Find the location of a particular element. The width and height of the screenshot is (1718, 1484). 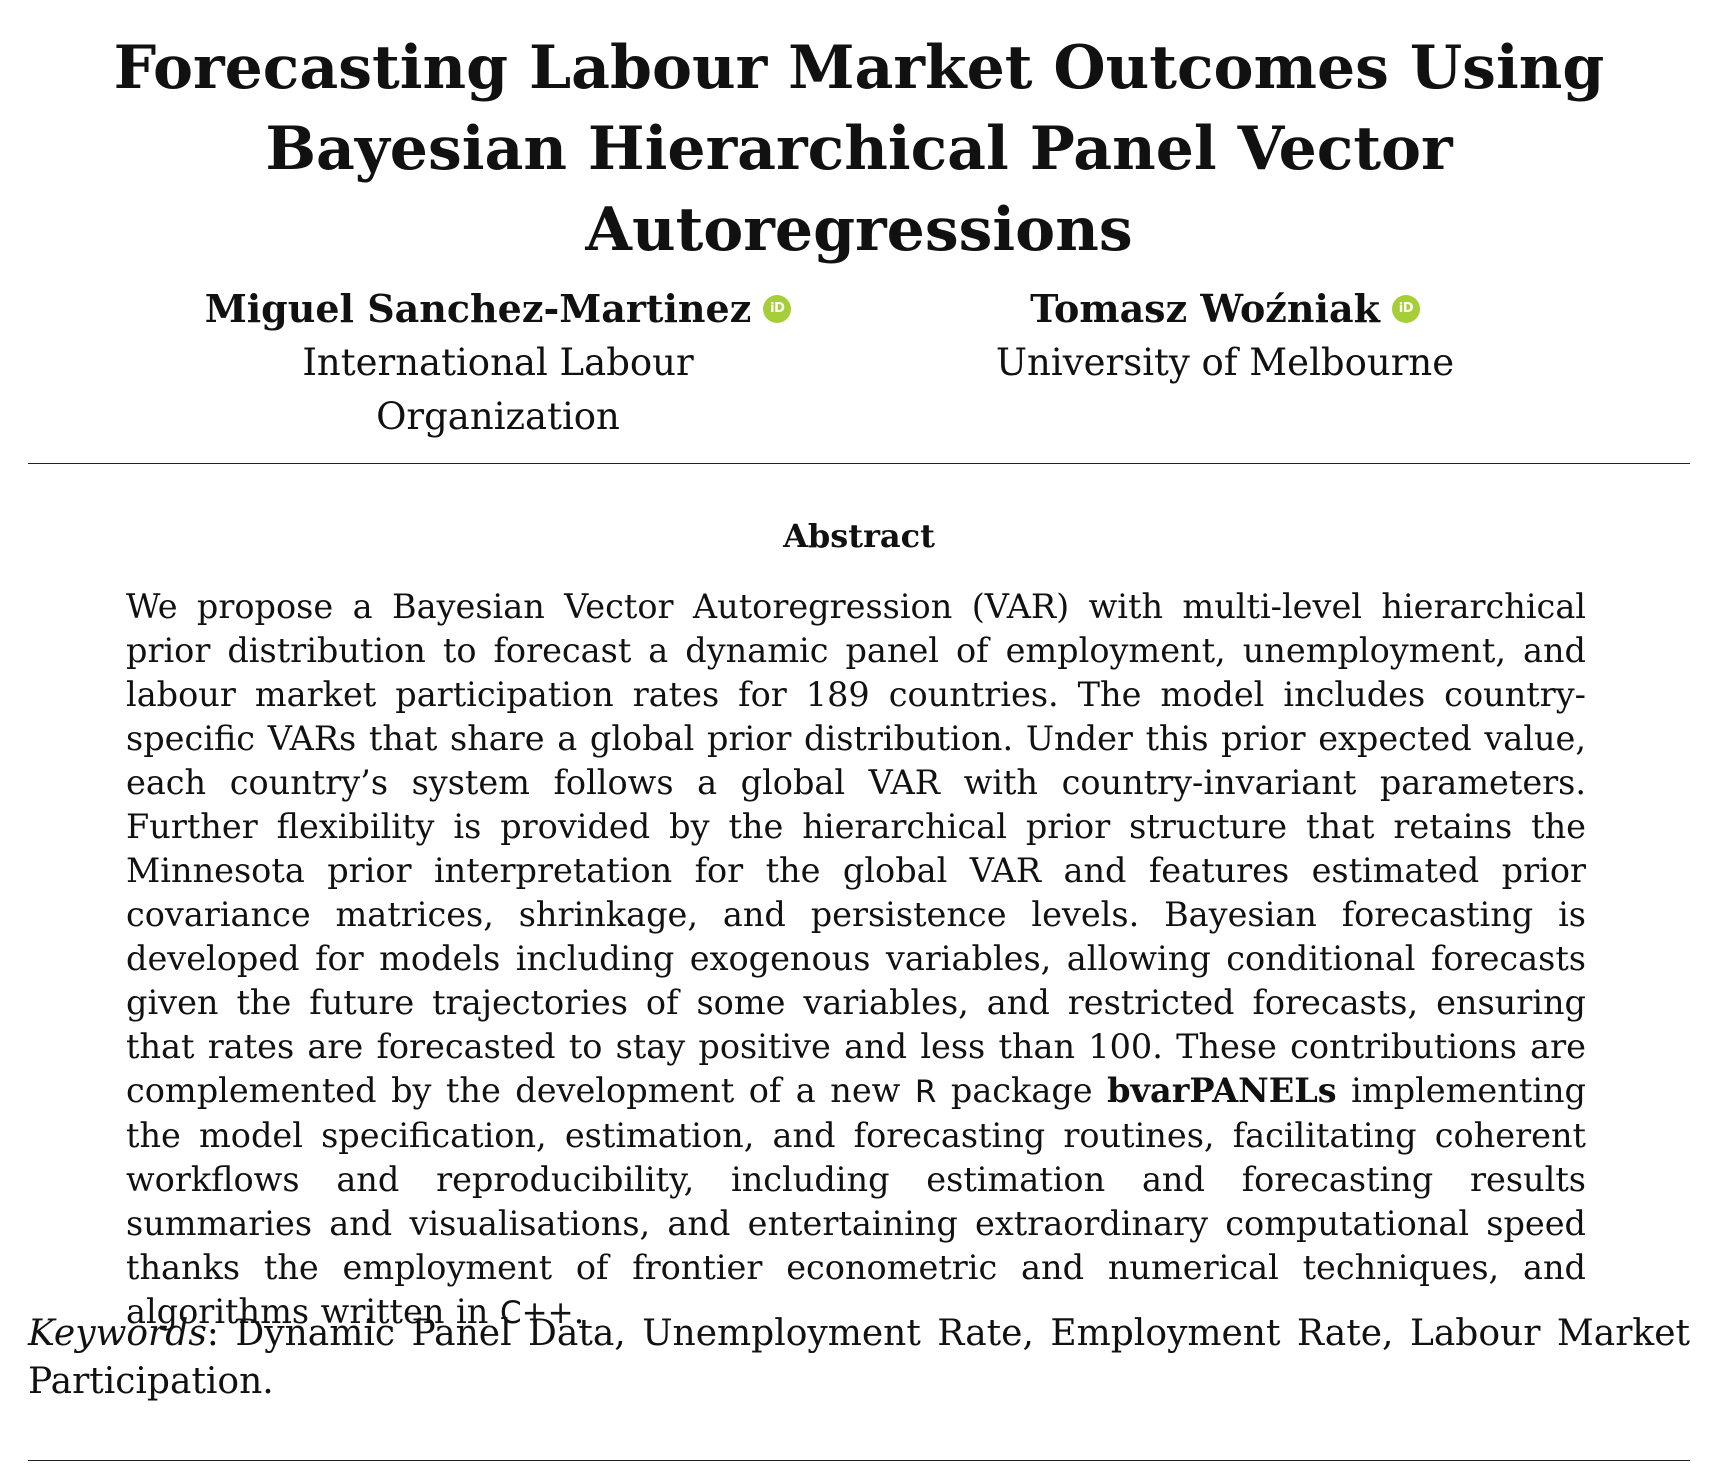

keywords-label: Keywords is located at coordinates (117, 1333).